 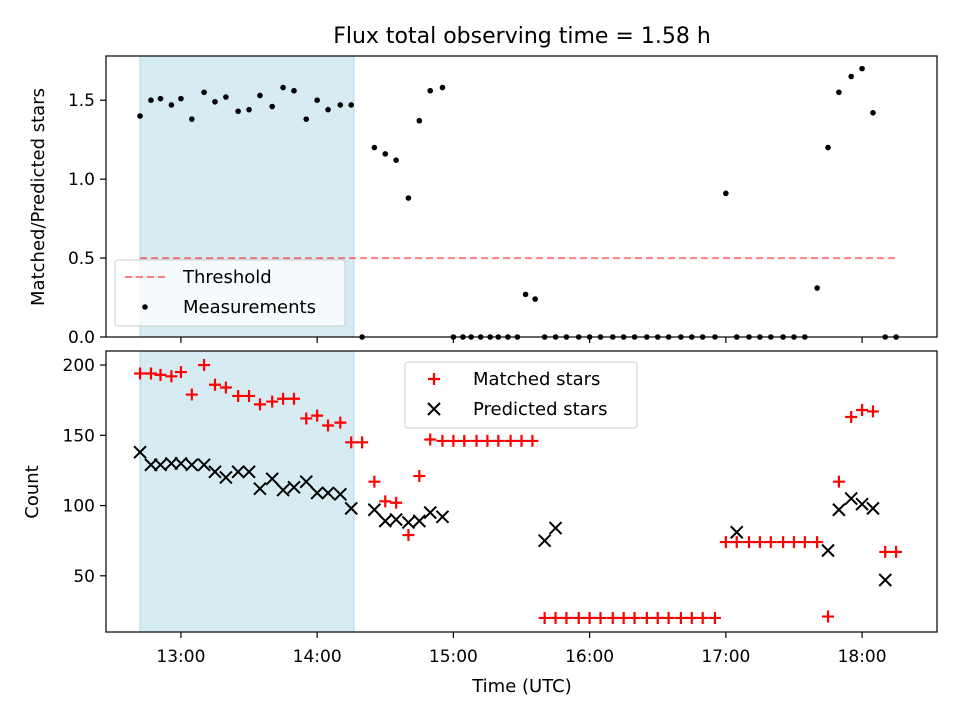 What do you see at coordinates (862, 657) in the screenshot?
I see `x-tick-label: 18:00` at bounding box center [862, 657].